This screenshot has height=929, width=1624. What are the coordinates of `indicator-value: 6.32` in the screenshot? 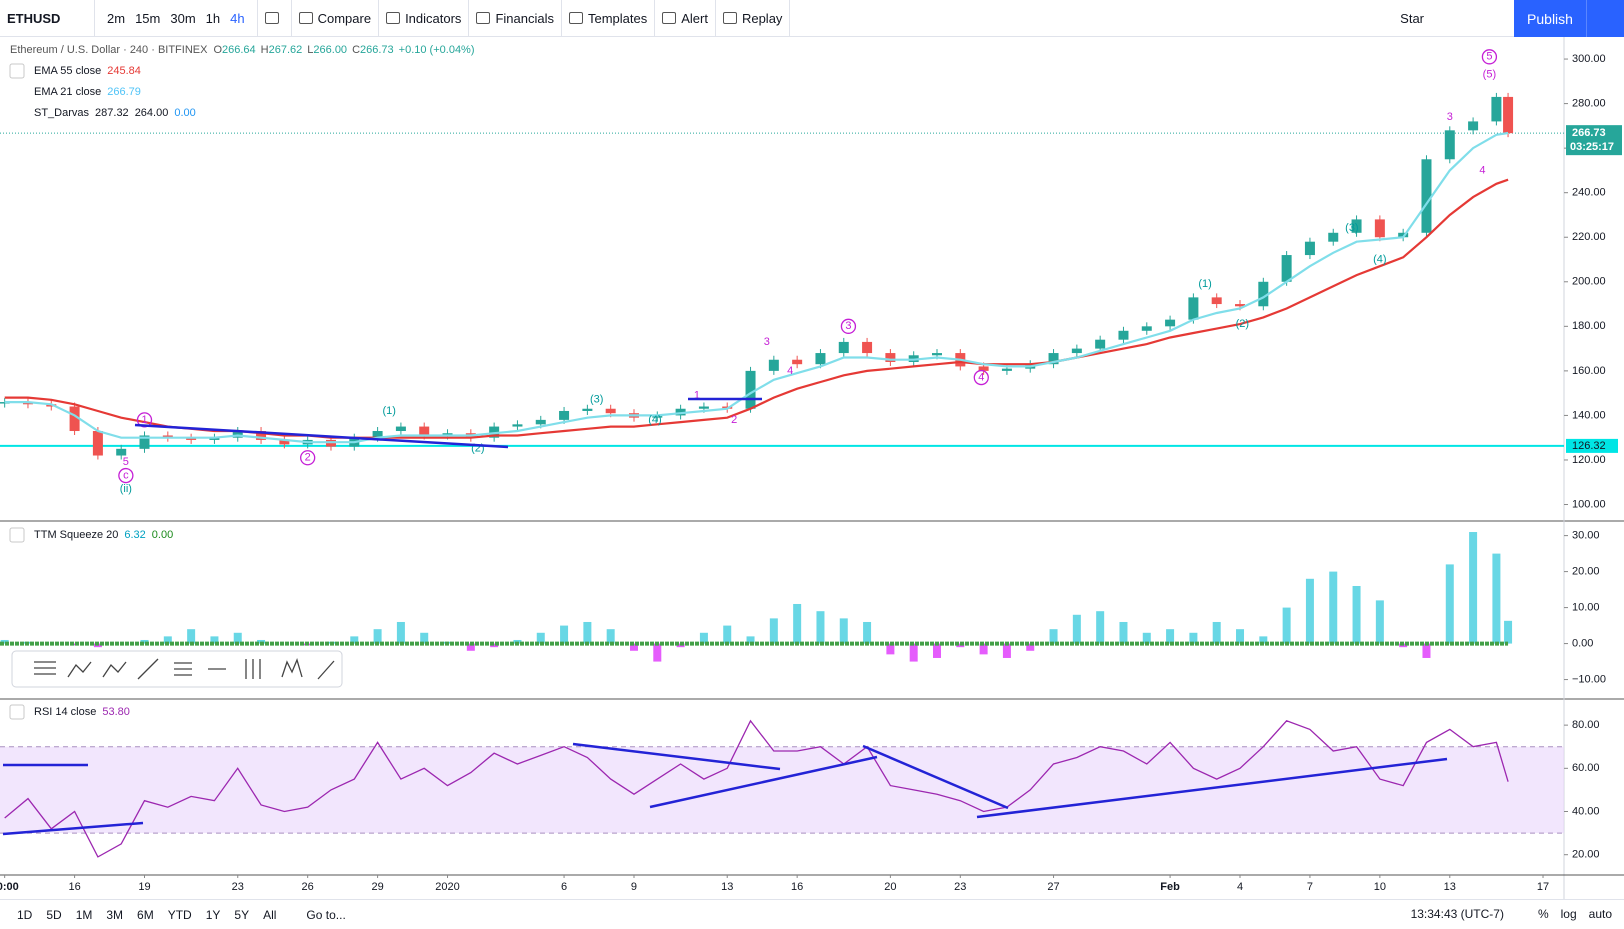 It's located at (134, 535).